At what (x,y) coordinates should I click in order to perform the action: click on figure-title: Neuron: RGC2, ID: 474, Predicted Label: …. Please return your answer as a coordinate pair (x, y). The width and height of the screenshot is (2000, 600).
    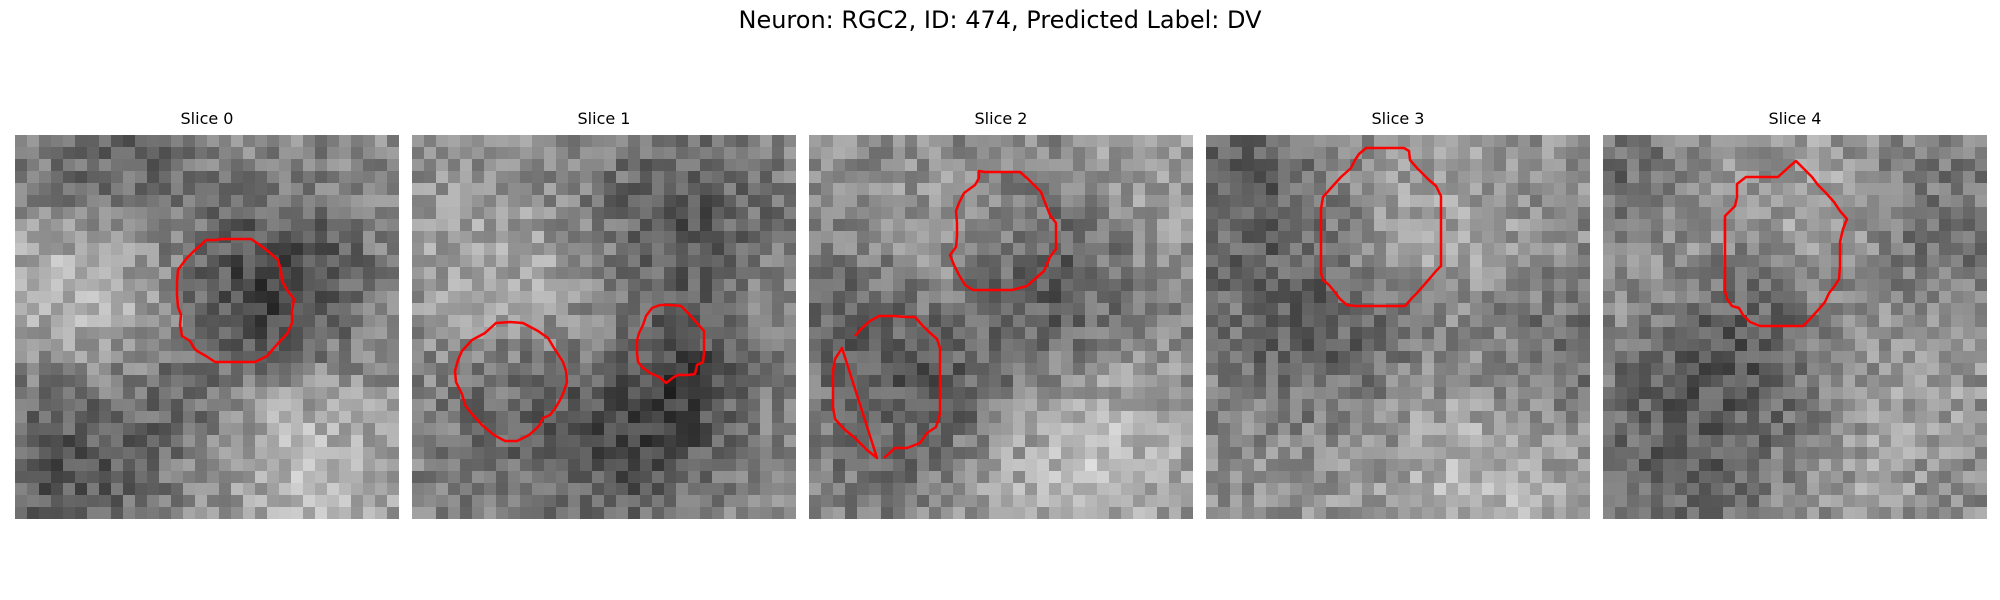
    Looking at the image, I should click on (1000, 20).